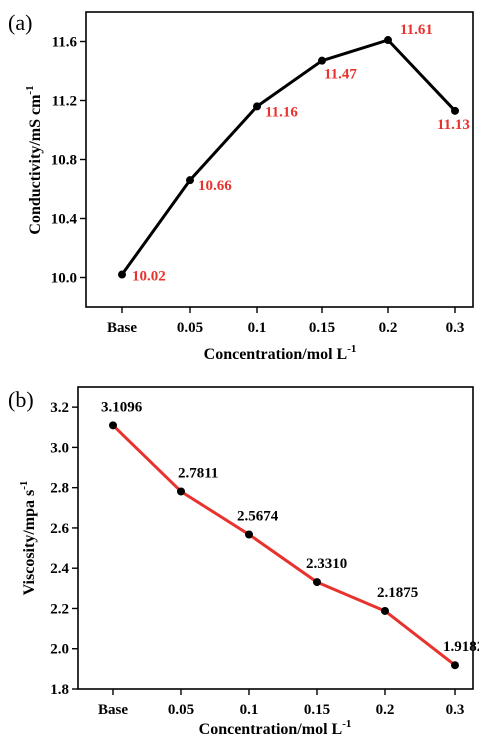 The image size is (479, 739). I want to click on data-label: 10.66, so click(215, 186).